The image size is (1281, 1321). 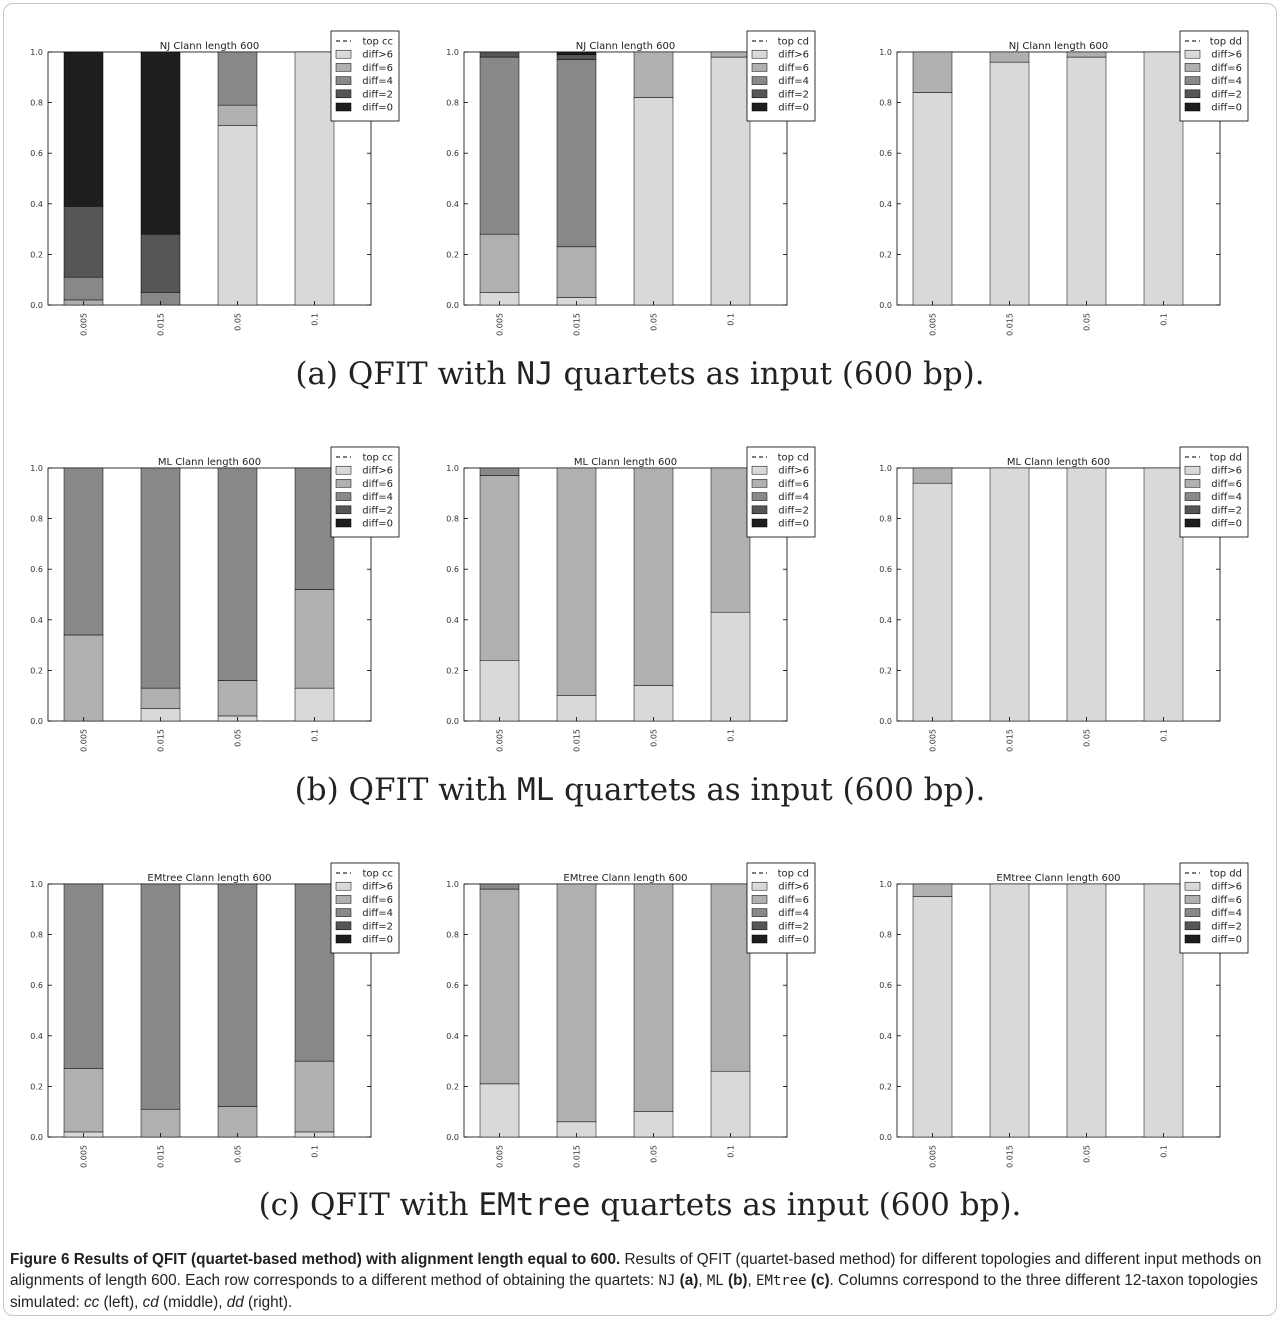 What do you see at coordinates (689, 1280) in the screenshot?
I see `caption-label-a: (a)` at bounding box center [689, 1280].